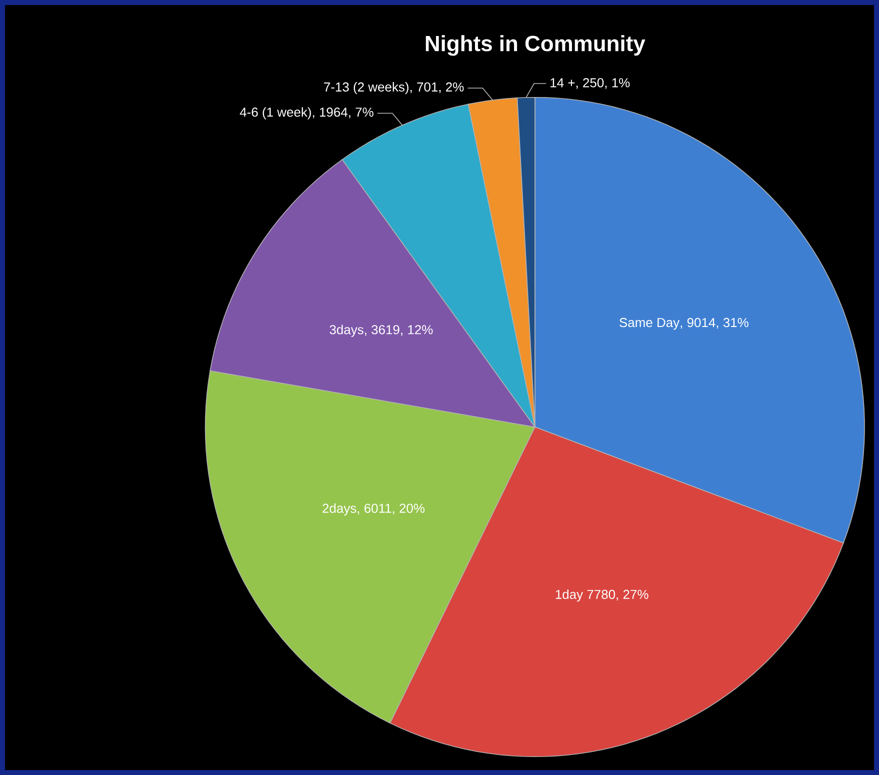 Image resolution: width=879 pixels, height=775 pixels. Describe the element at coordinates (391, 509) in the screenshot. I see `data-label: , 6011, 20%` at that location.